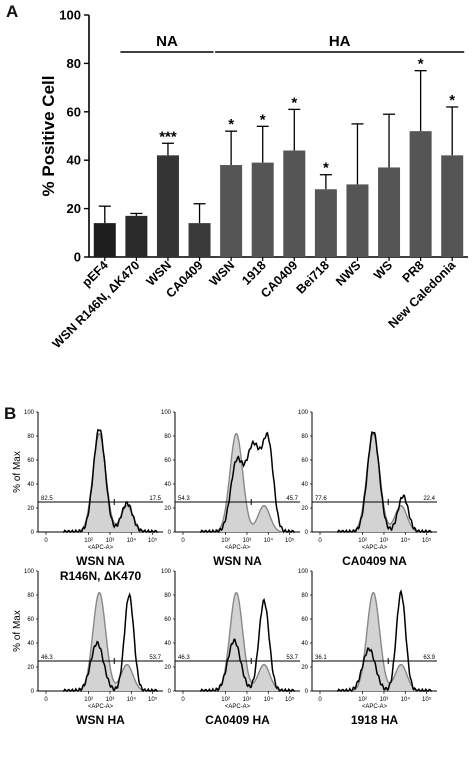 The width and height of the screenshot is (474, 758). I want to click on y-tick-label: 80, so click(74, 63).